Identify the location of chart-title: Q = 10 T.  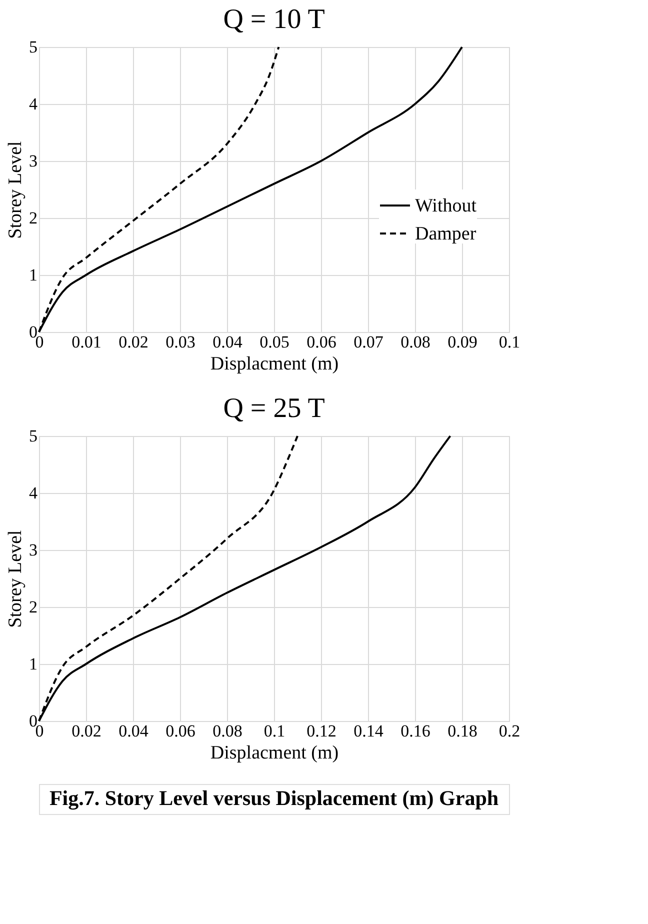
(274, 19).